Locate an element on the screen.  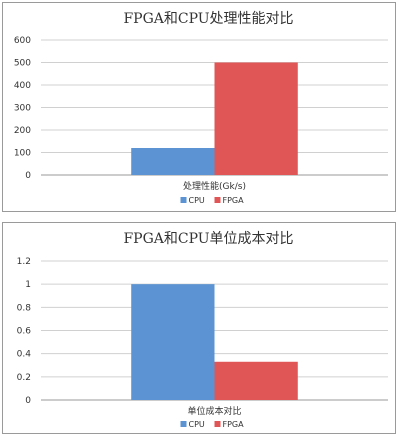
x-category-label: 单位成本对比 is located at coordinates (214, 411).